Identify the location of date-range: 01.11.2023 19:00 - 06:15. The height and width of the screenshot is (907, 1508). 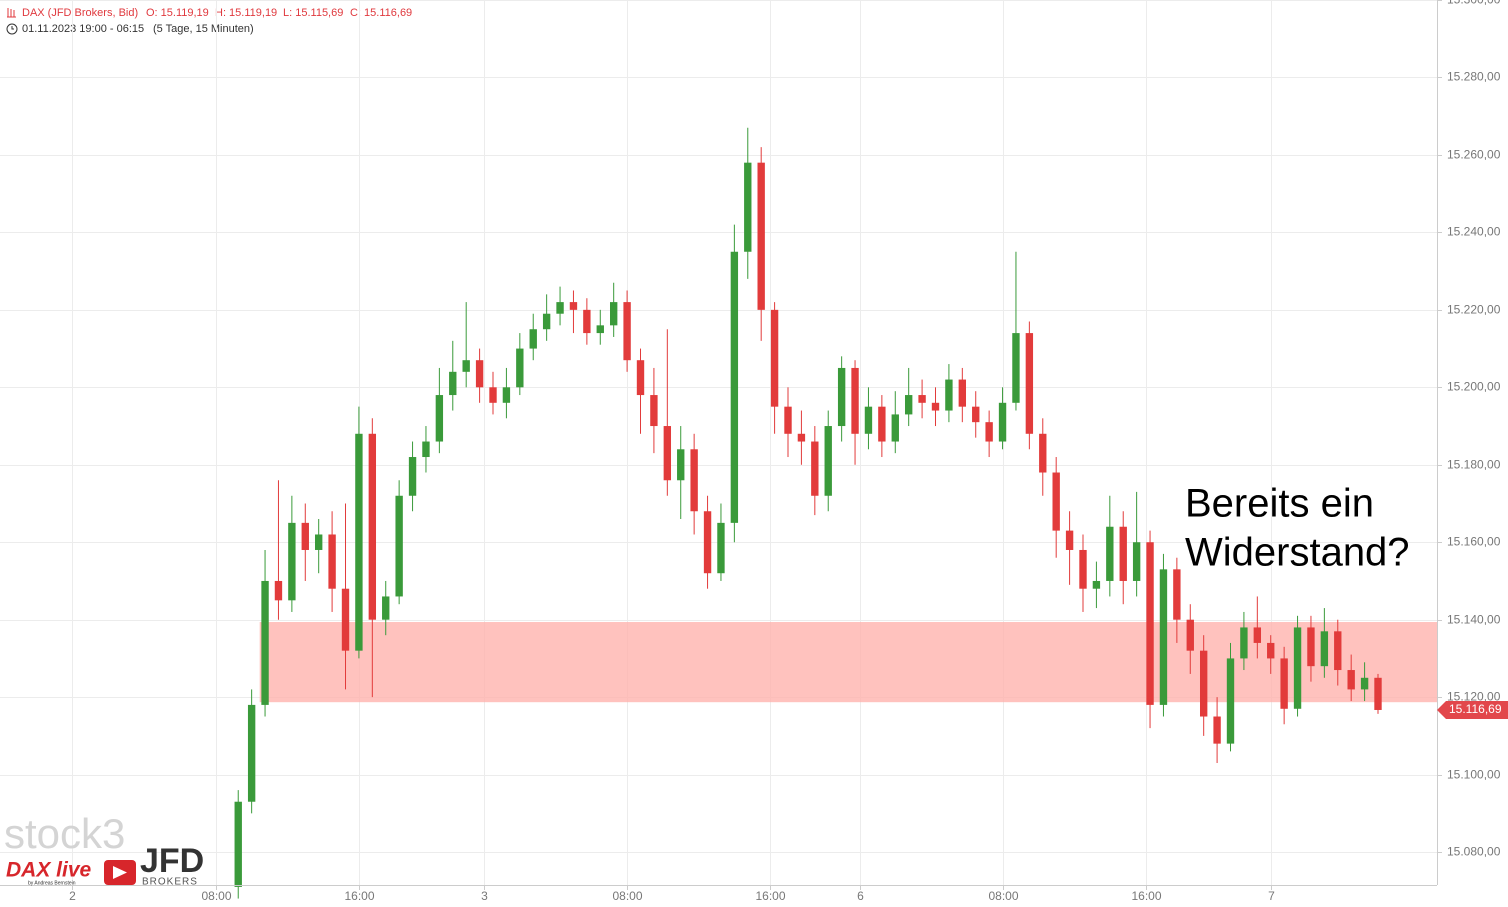
(83, 29).